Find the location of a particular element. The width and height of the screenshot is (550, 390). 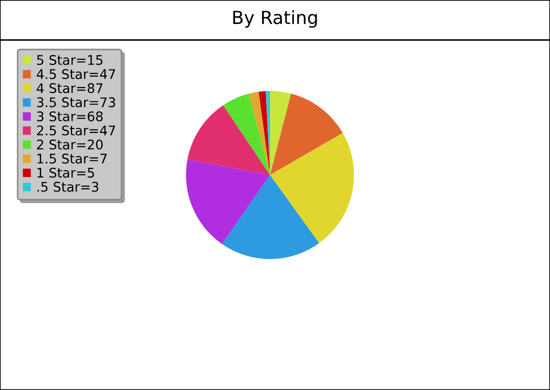

legend-label: .5 Star=3 is located at coordinates (67, 187).